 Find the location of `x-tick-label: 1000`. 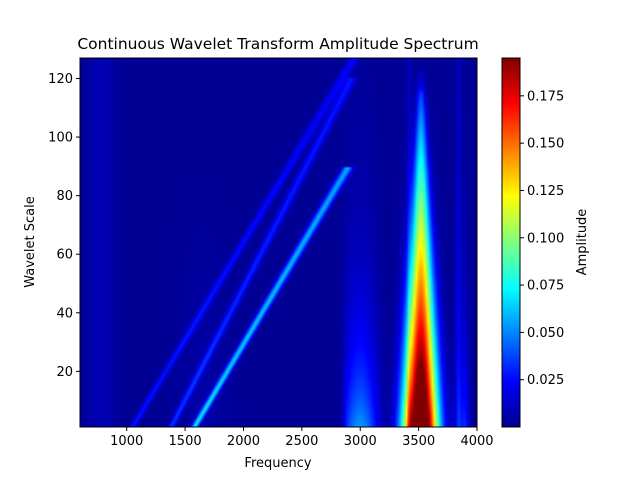

x-tick-label: 1000 is located at coordinates (126, 441).